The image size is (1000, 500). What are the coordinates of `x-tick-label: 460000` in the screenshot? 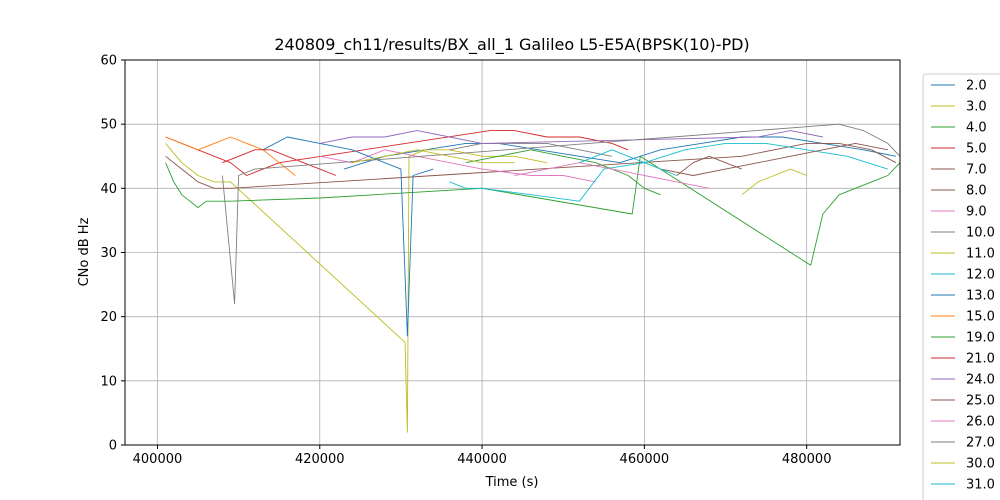 It's located at (645, 459).